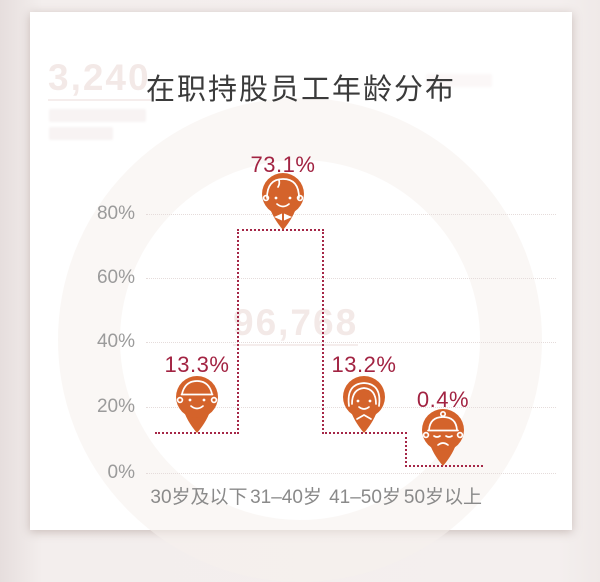 The image size is (600, 582). I want to click on woman-pin-icon, so click(364, 404).